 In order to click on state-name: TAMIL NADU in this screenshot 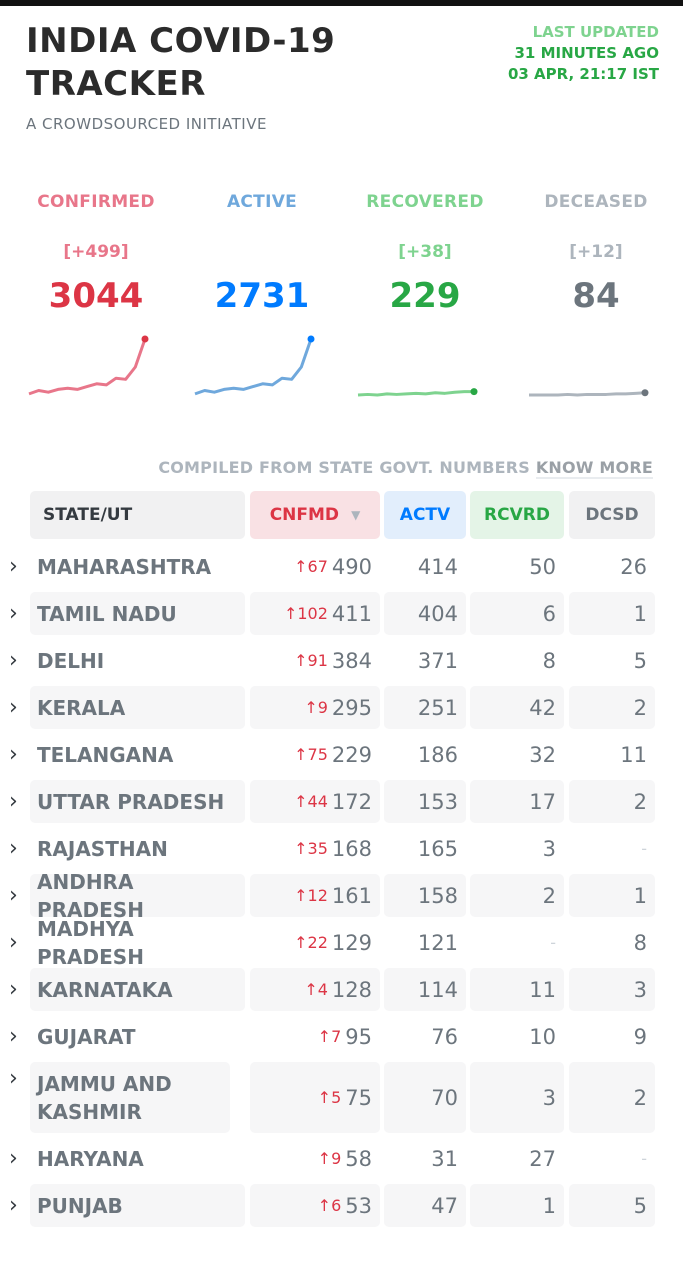, I will do `click(137, 613)`.